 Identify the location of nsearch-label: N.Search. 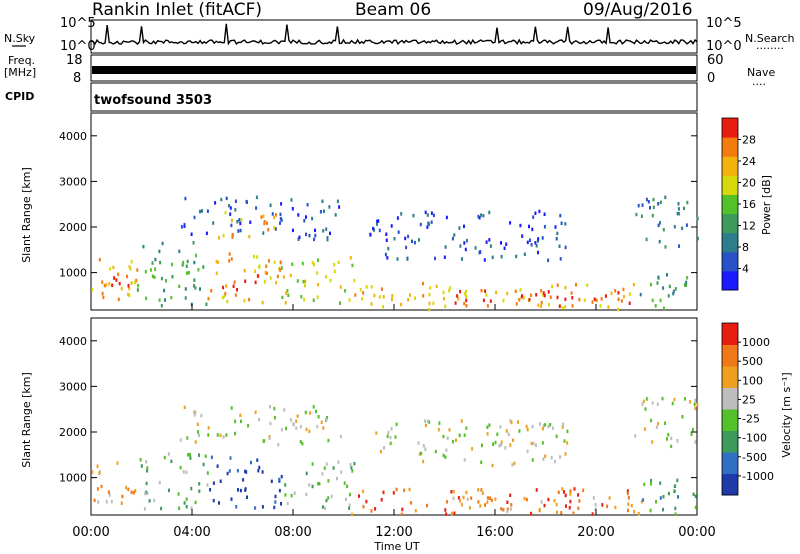
(770, 38).